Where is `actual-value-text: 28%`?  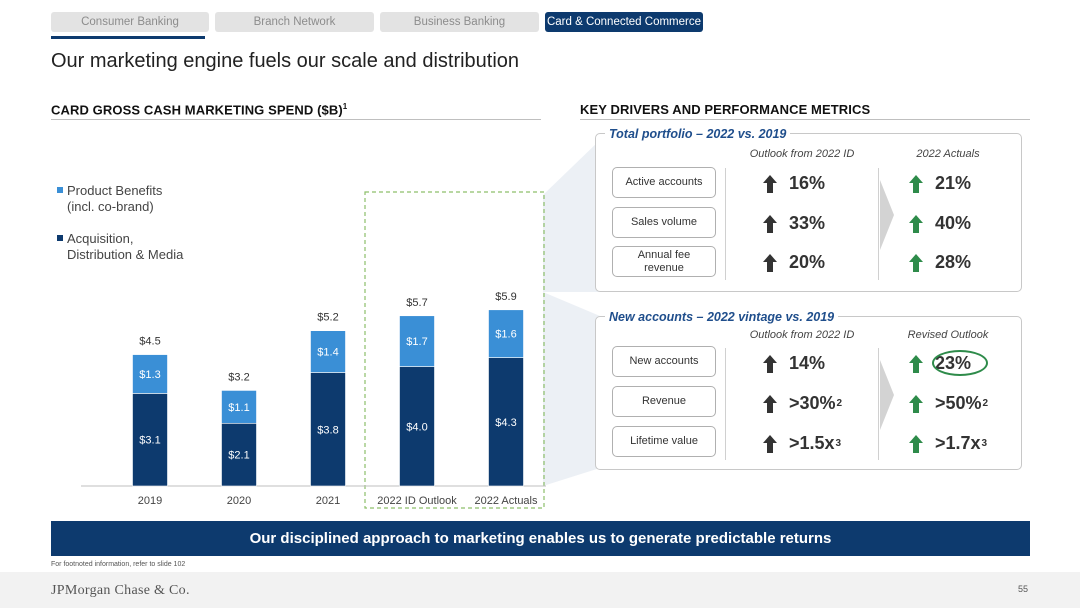 actual-value-text: 28% is located at coordinates (953, 262).